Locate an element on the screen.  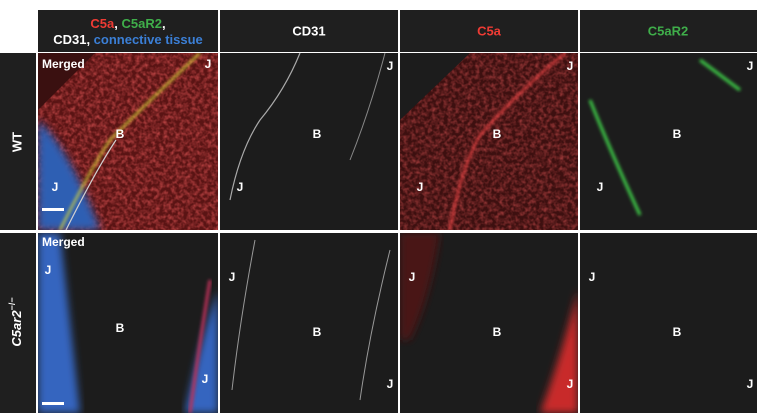
column-header: C5aR2 is located at coordinates (668, 30).